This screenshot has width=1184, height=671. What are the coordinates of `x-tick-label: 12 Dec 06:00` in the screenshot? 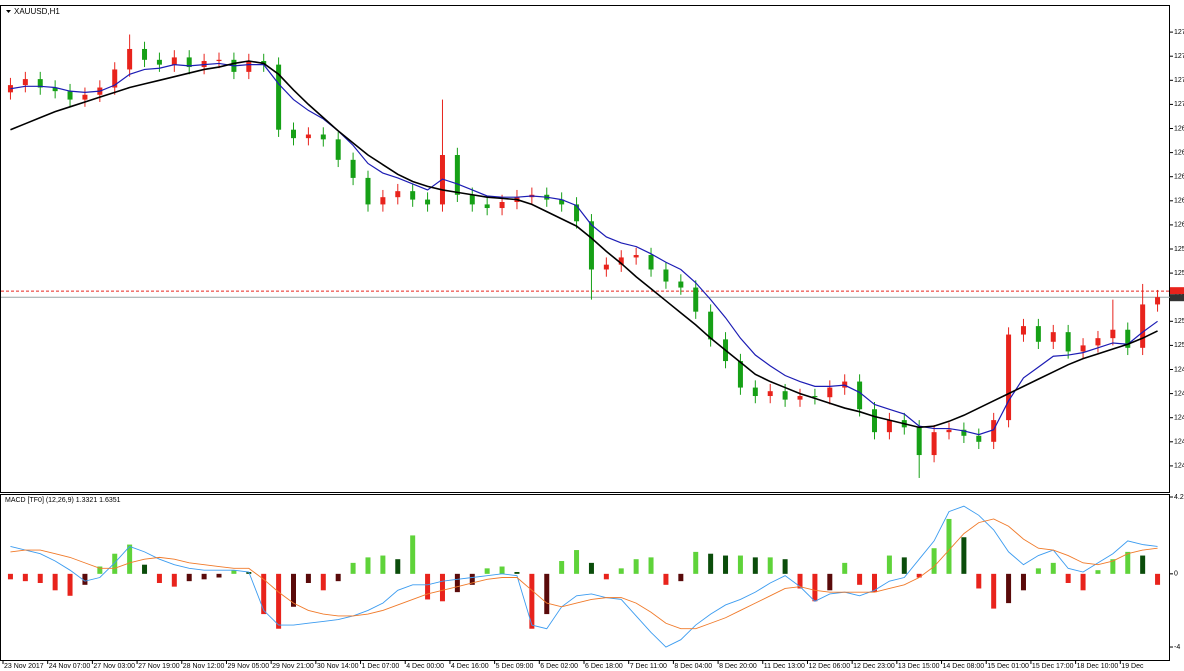 It's located at (829, 666).